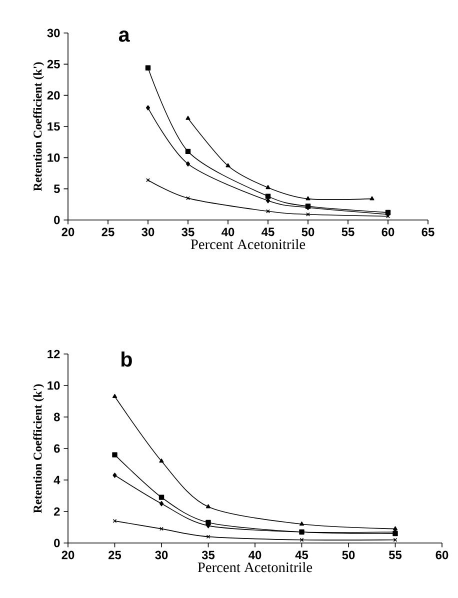 This screenshot has width=458, height=598. I want to click on x-tick-label: 65, so click(428, 232).